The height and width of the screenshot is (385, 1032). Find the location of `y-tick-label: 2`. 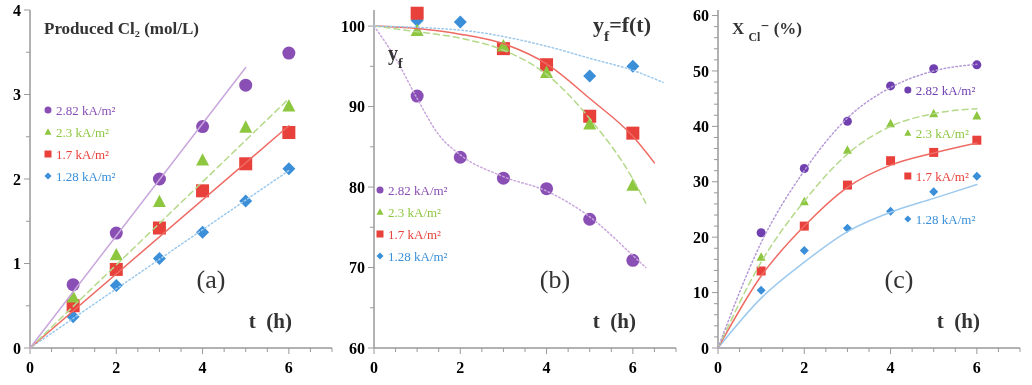

y-tick-label: 2 is located at coordinates (17, 179).